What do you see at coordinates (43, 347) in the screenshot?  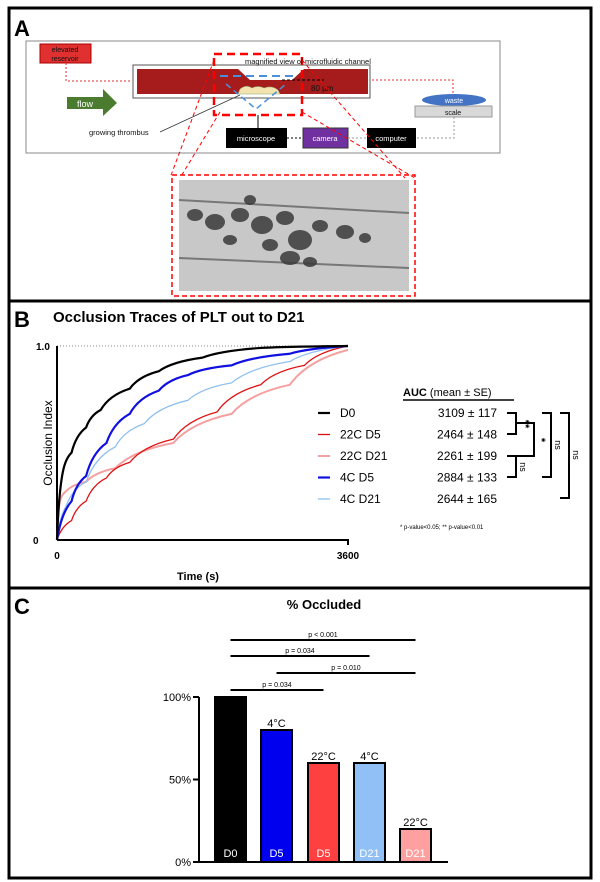 I see `y-tick-label: 1.0` at bounding box center [43, 347].